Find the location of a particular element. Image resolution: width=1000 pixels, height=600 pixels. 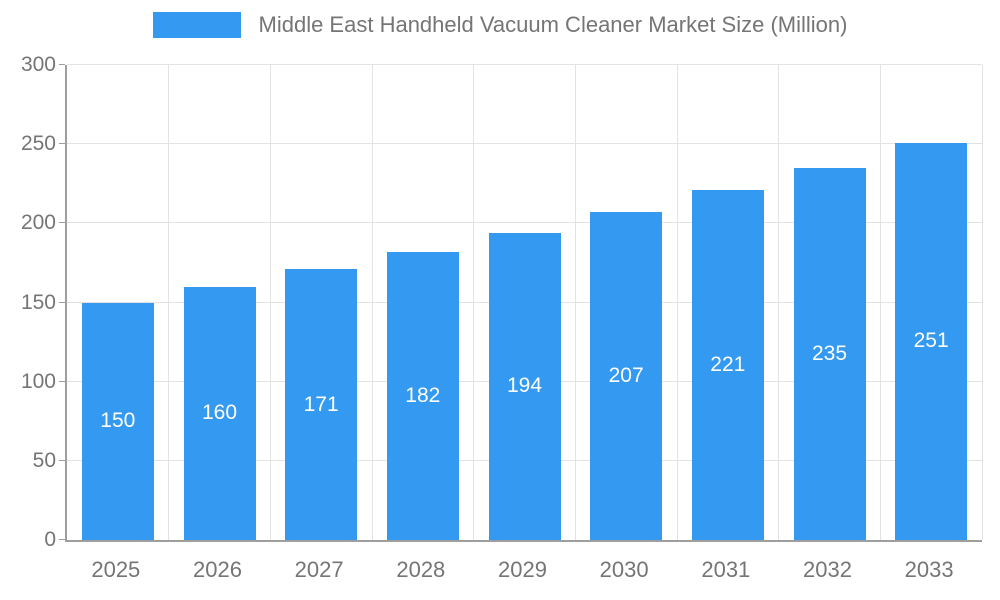

bar-2033: 251 is located at coordinates (931, 341).